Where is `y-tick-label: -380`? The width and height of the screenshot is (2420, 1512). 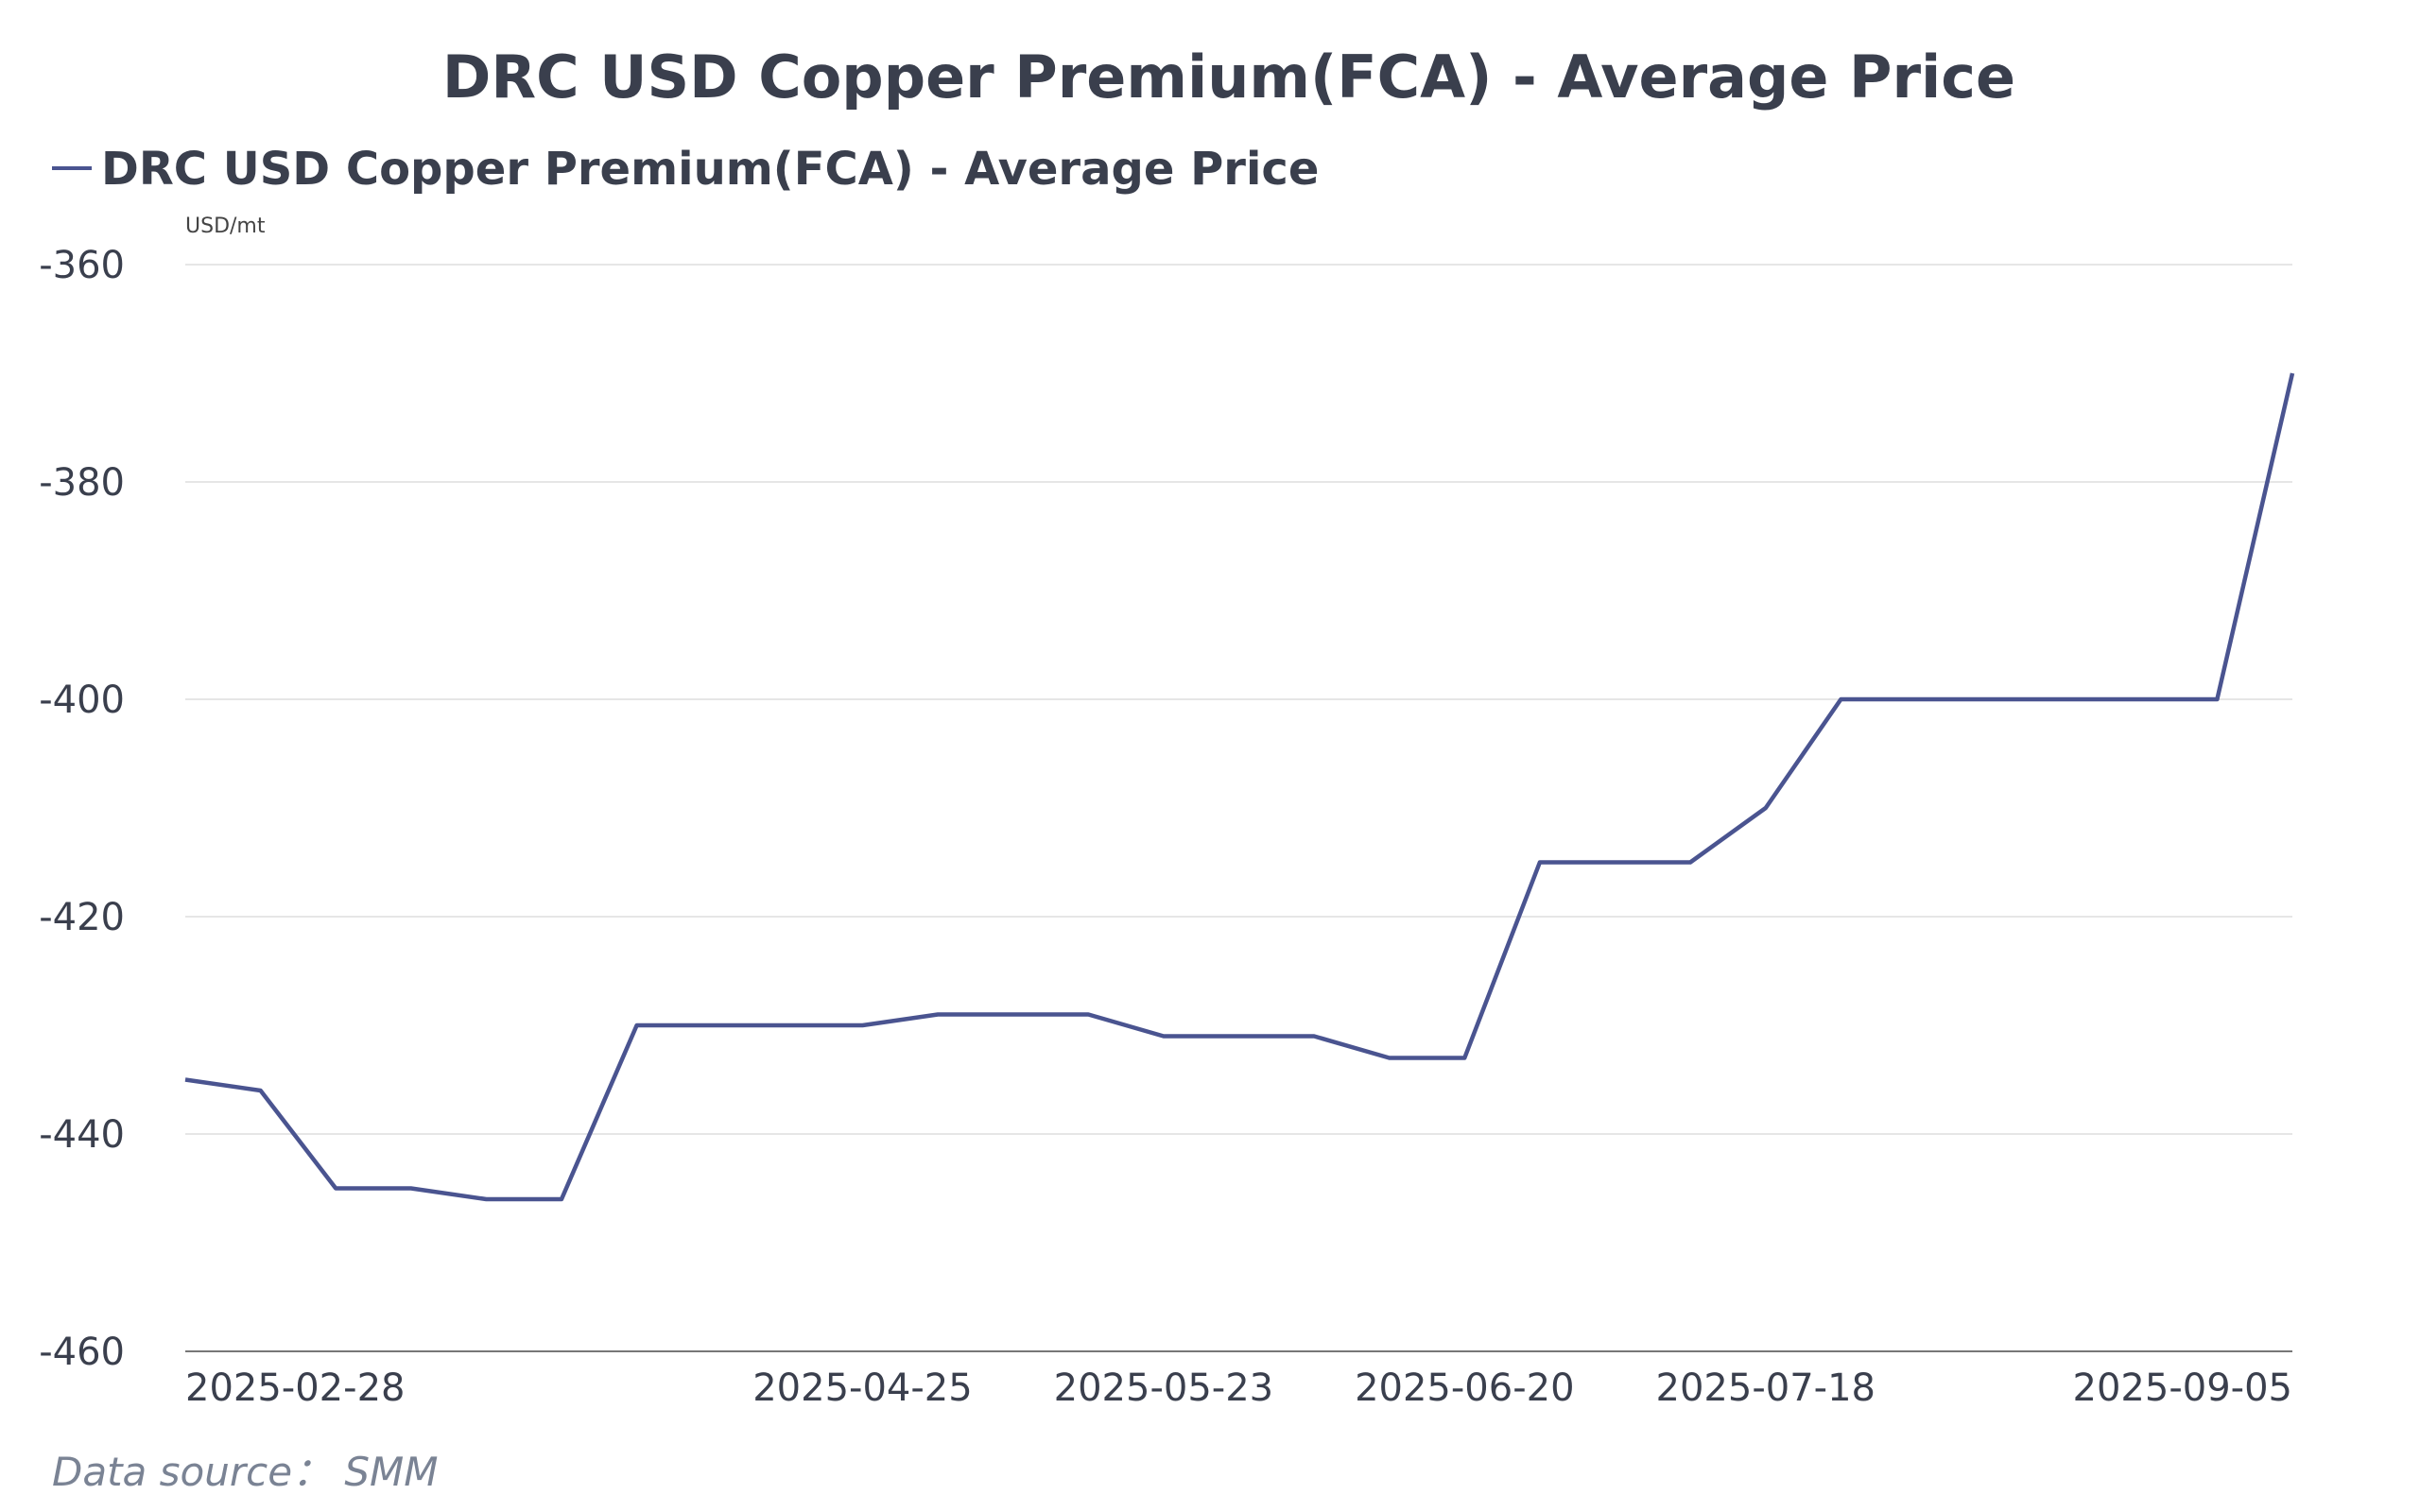
y-tick-label: -380 is located at coordinates (82, 483).